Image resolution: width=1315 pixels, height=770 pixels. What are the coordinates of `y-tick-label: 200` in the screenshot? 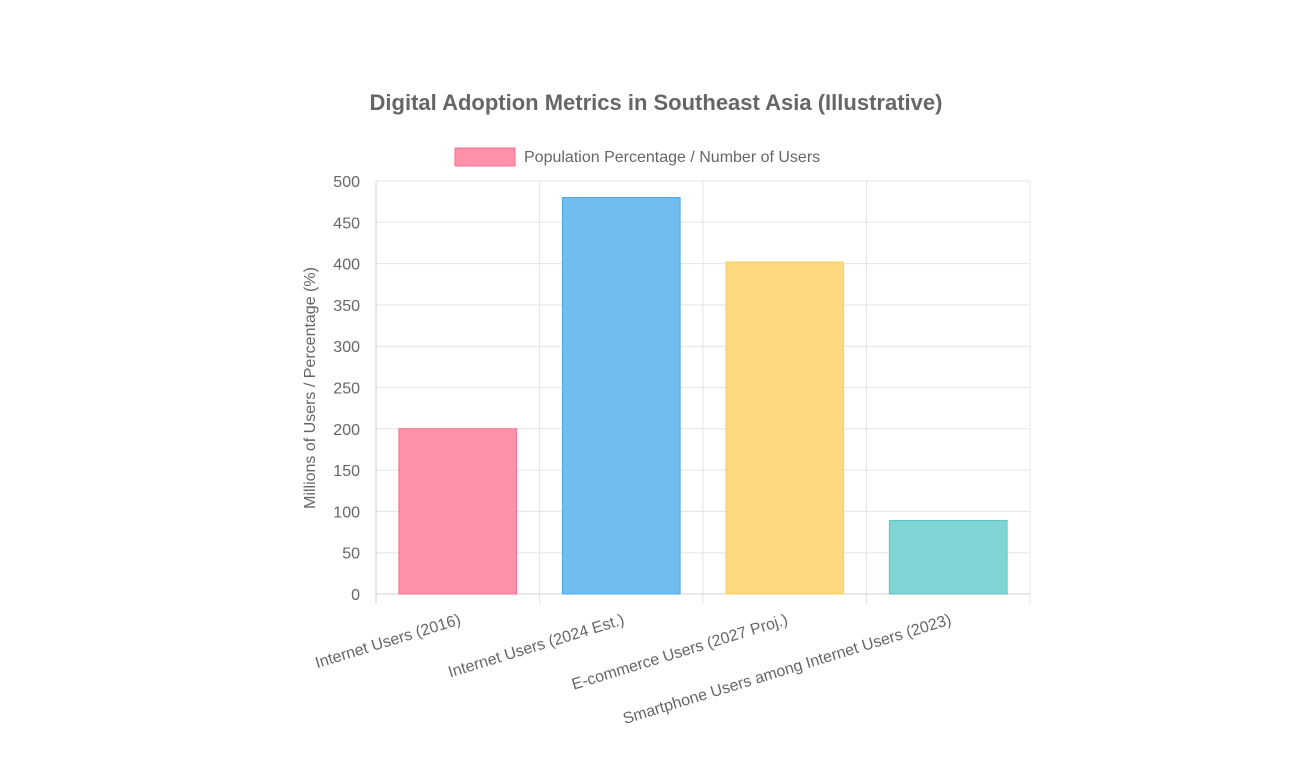 It's located at (346, 430).